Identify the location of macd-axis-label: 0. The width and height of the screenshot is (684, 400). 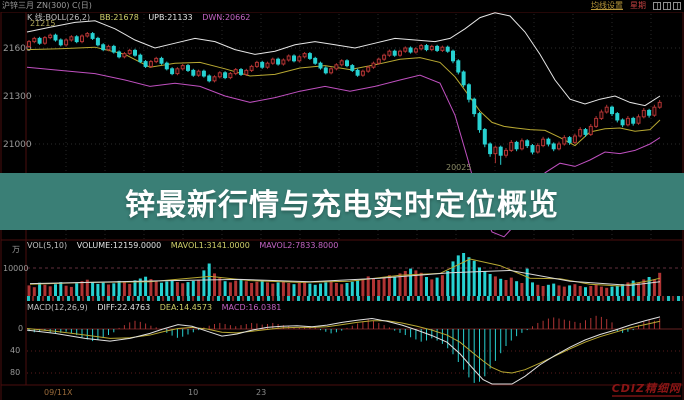
(20, 328).